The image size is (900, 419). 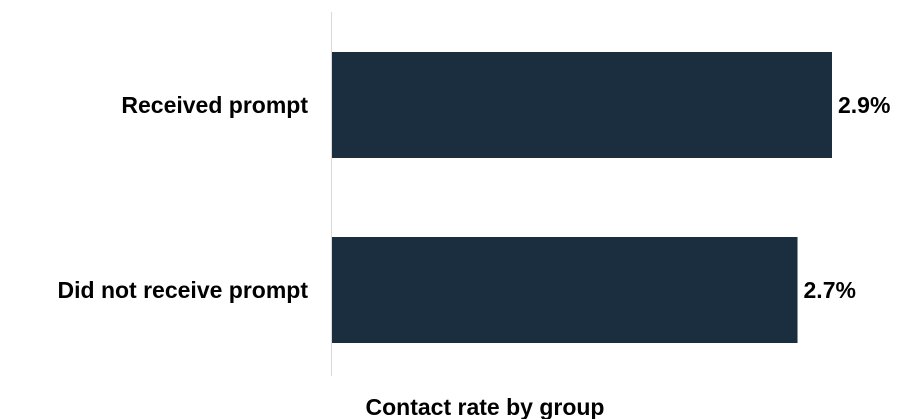 I want to click on x-axis-title: Contact rate by group, so click(x=485, y=406).